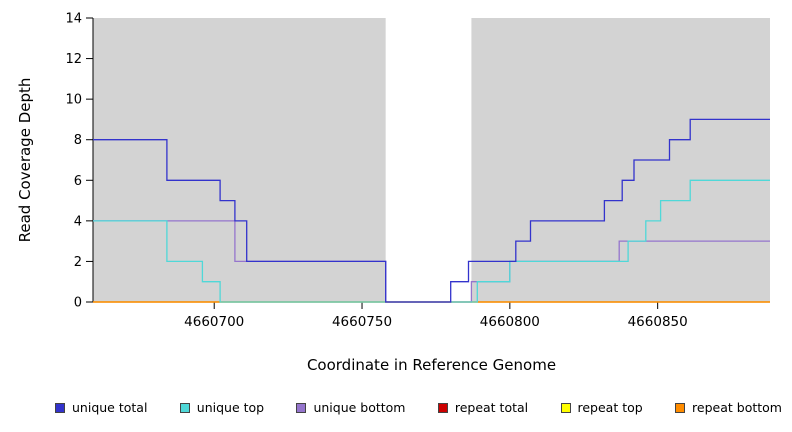 The height and width of the screenshot is (432, 792). What do you see at coordinates (442, 407) in the screenshot?
I see `legend-swatch-repeat-total` at bounding box center [442, 407].